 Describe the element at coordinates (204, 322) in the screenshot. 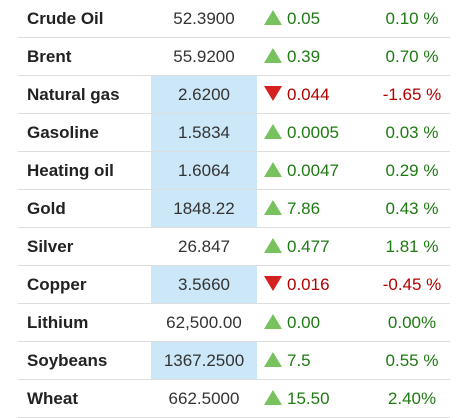

I see `commodity-price: 62,500.00` at that location.